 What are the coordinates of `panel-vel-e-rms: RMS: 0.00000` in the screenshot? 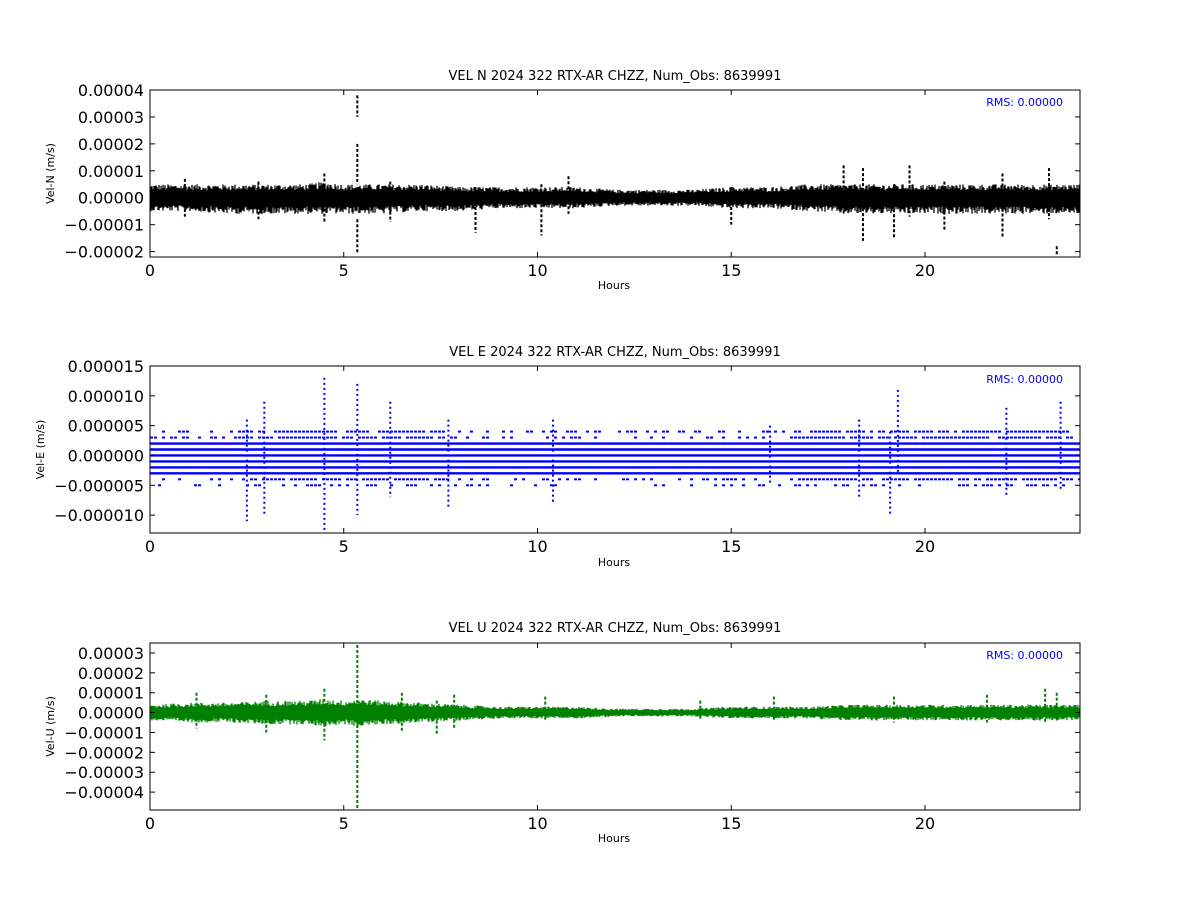 It's located at (1024, 379).